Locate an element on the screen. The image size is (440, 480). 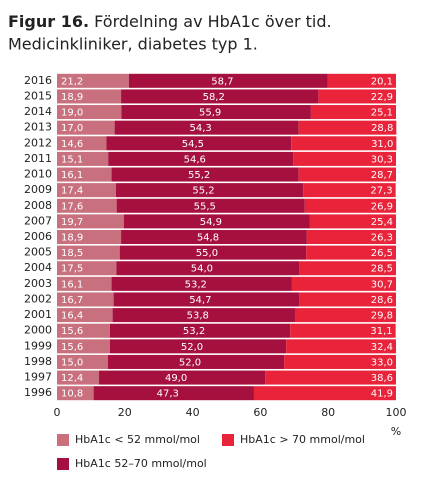
value-label: 28,7 is located at coordinates (382, 175).